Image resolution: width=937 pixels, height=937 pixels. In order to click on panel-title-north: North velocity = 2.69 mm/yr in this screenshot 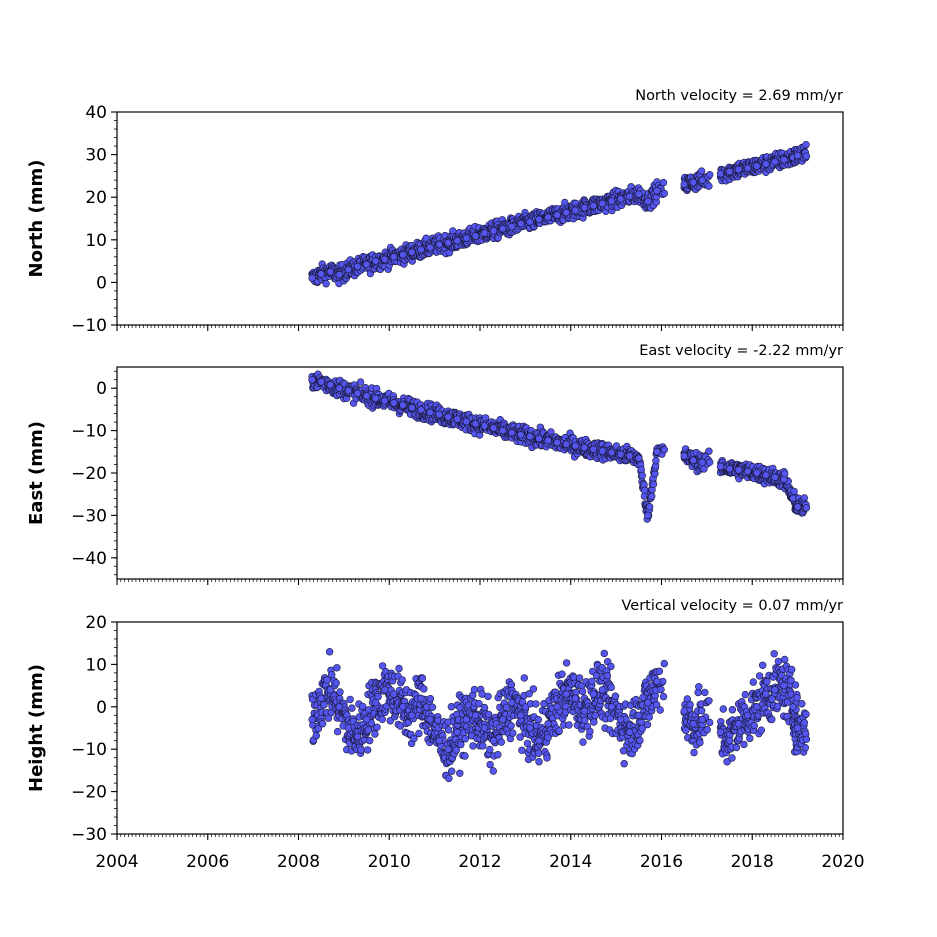, I will do `click(739, 96)`.